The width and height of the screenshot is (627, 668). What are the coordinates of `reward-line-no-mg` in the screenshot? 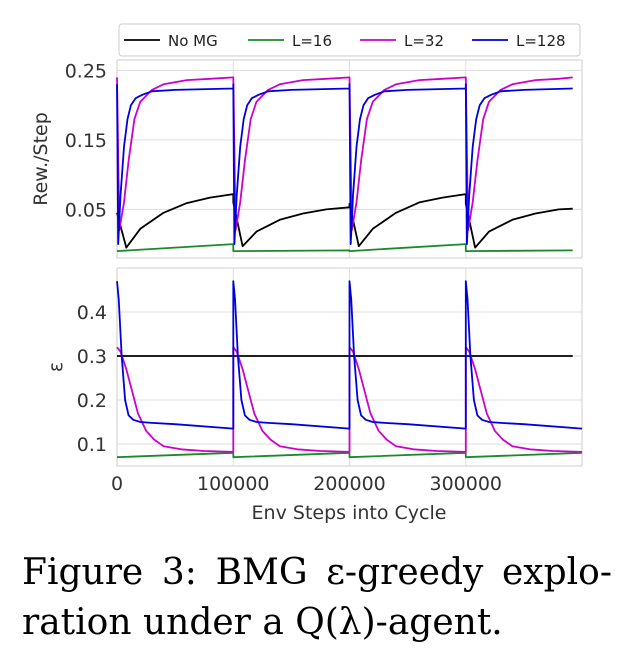 It's located at (344, 221).